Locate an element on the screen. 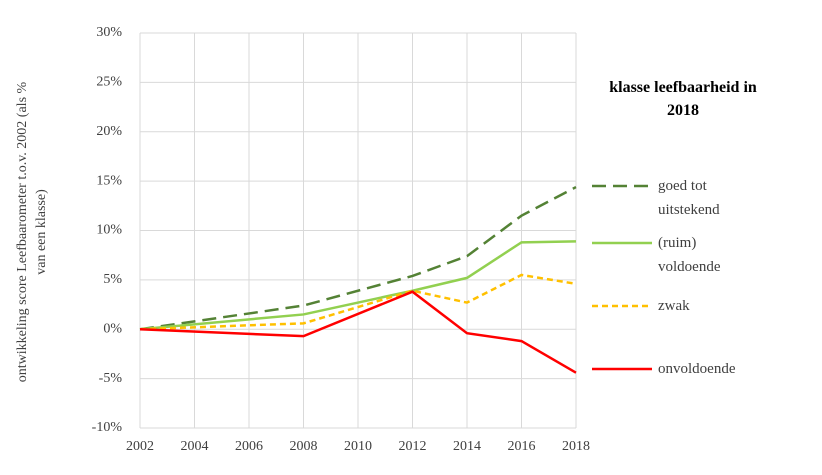 The height and width of the screenshot is (475, 822). x-tick-label: 2014 is located at coordinates (467, 446).